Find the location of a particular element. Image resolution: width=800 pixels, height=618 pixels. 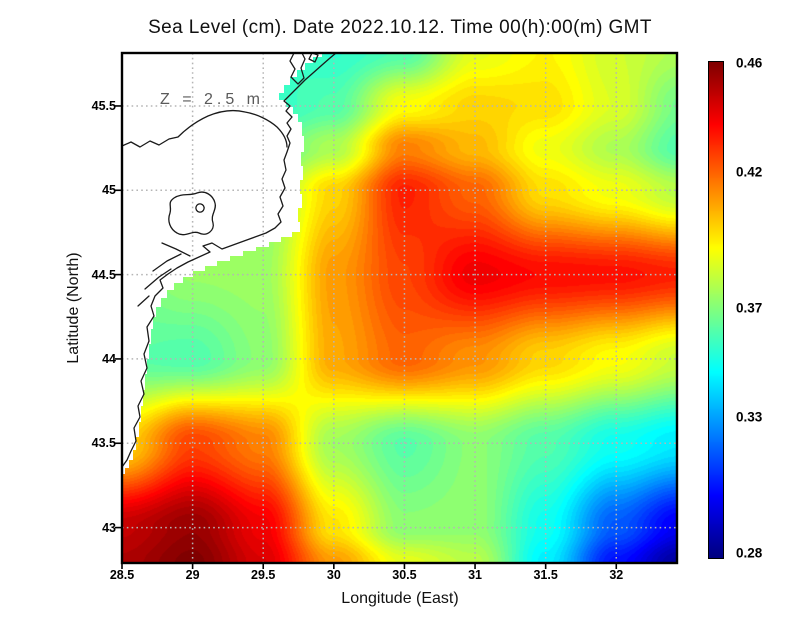

coastline-danube-delta is located at coordinates (204, 128).